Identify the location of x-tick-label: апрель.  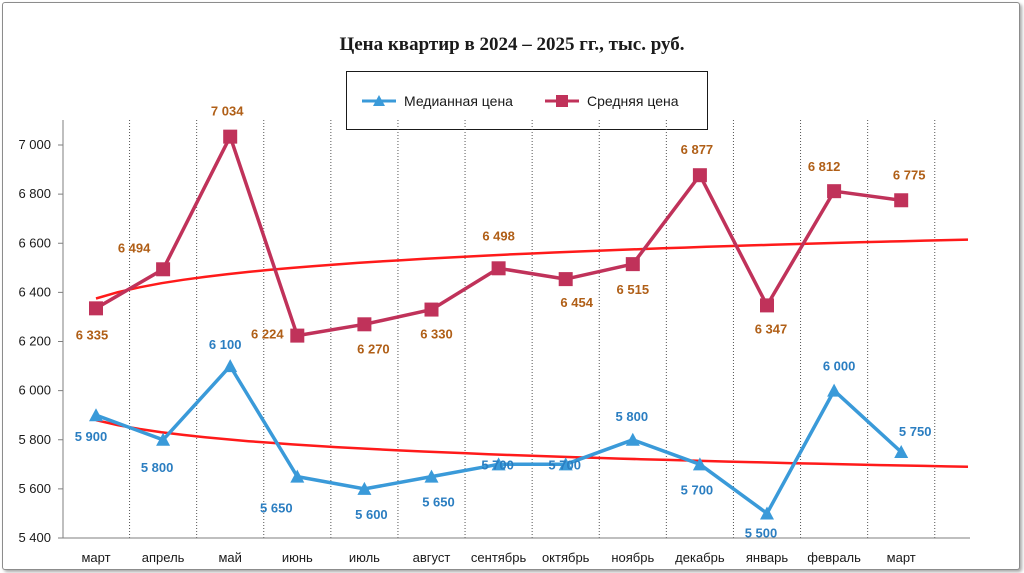
(163, 557).